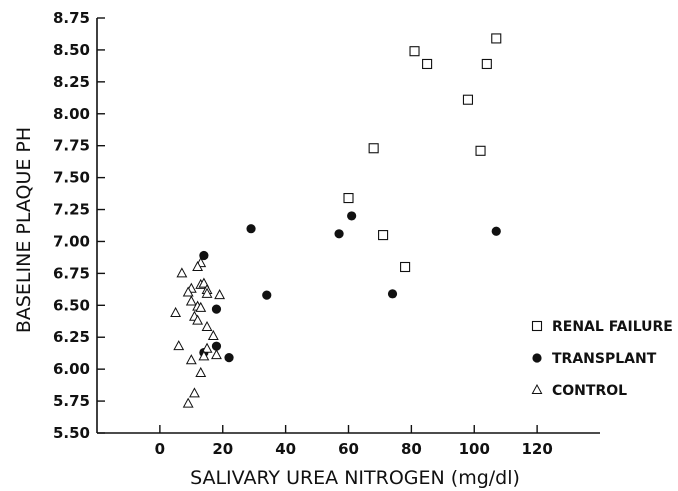  What do you see at coordinates (536, 449) in the screenshot?
I see `x-tick-label: 120` at bounding box center [536, 449].